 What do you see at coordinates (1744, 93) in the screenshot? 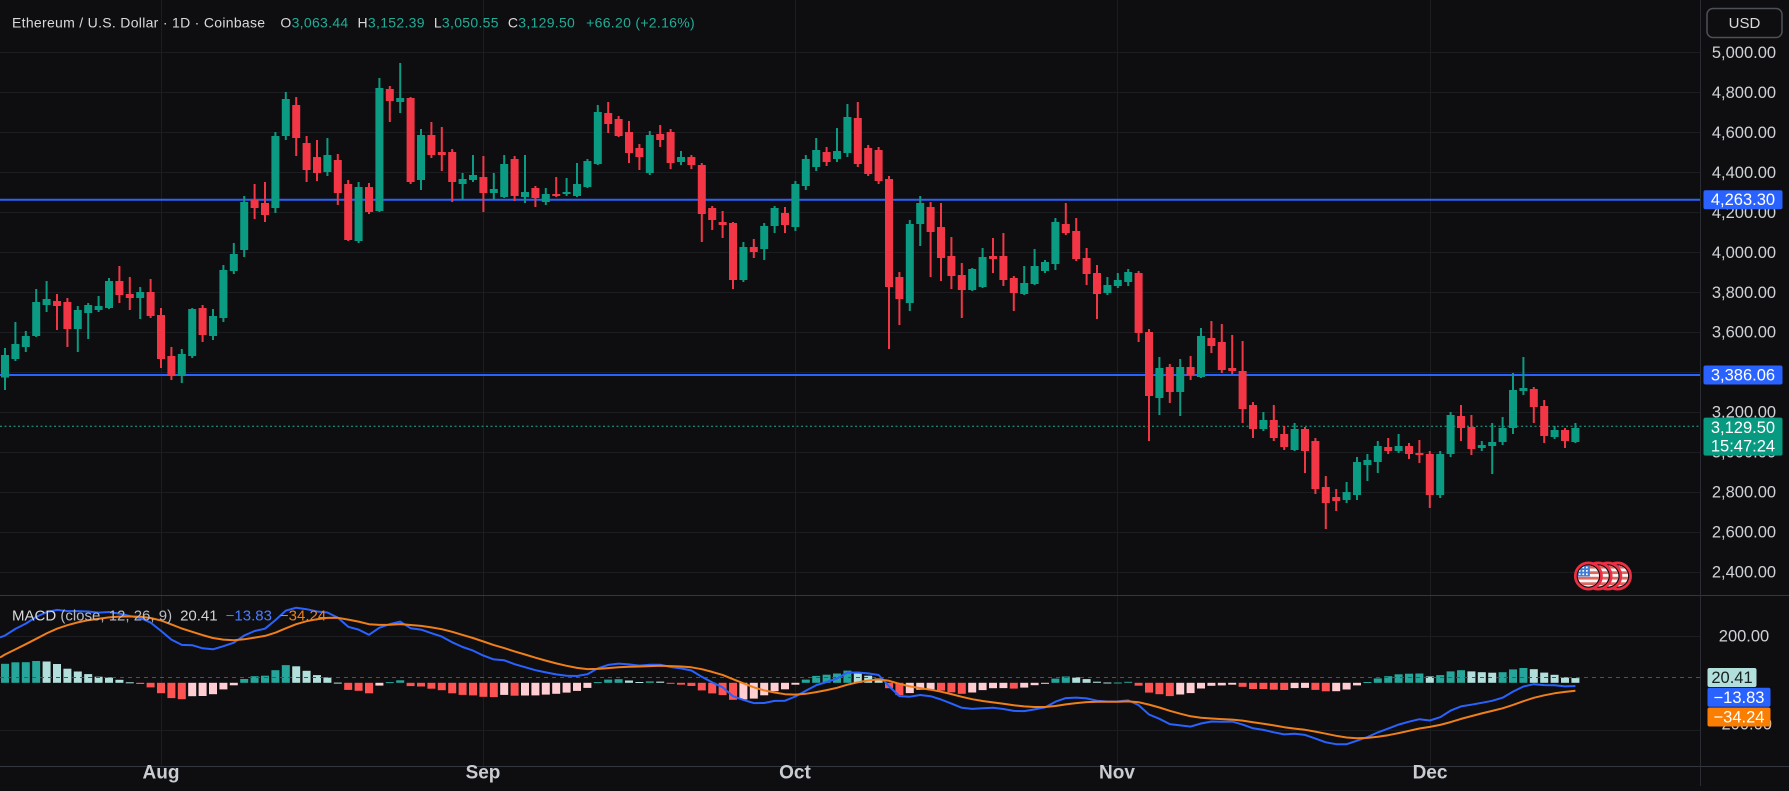
I see `svg-text: 4,800.00` at bounding box center [1744, 93].